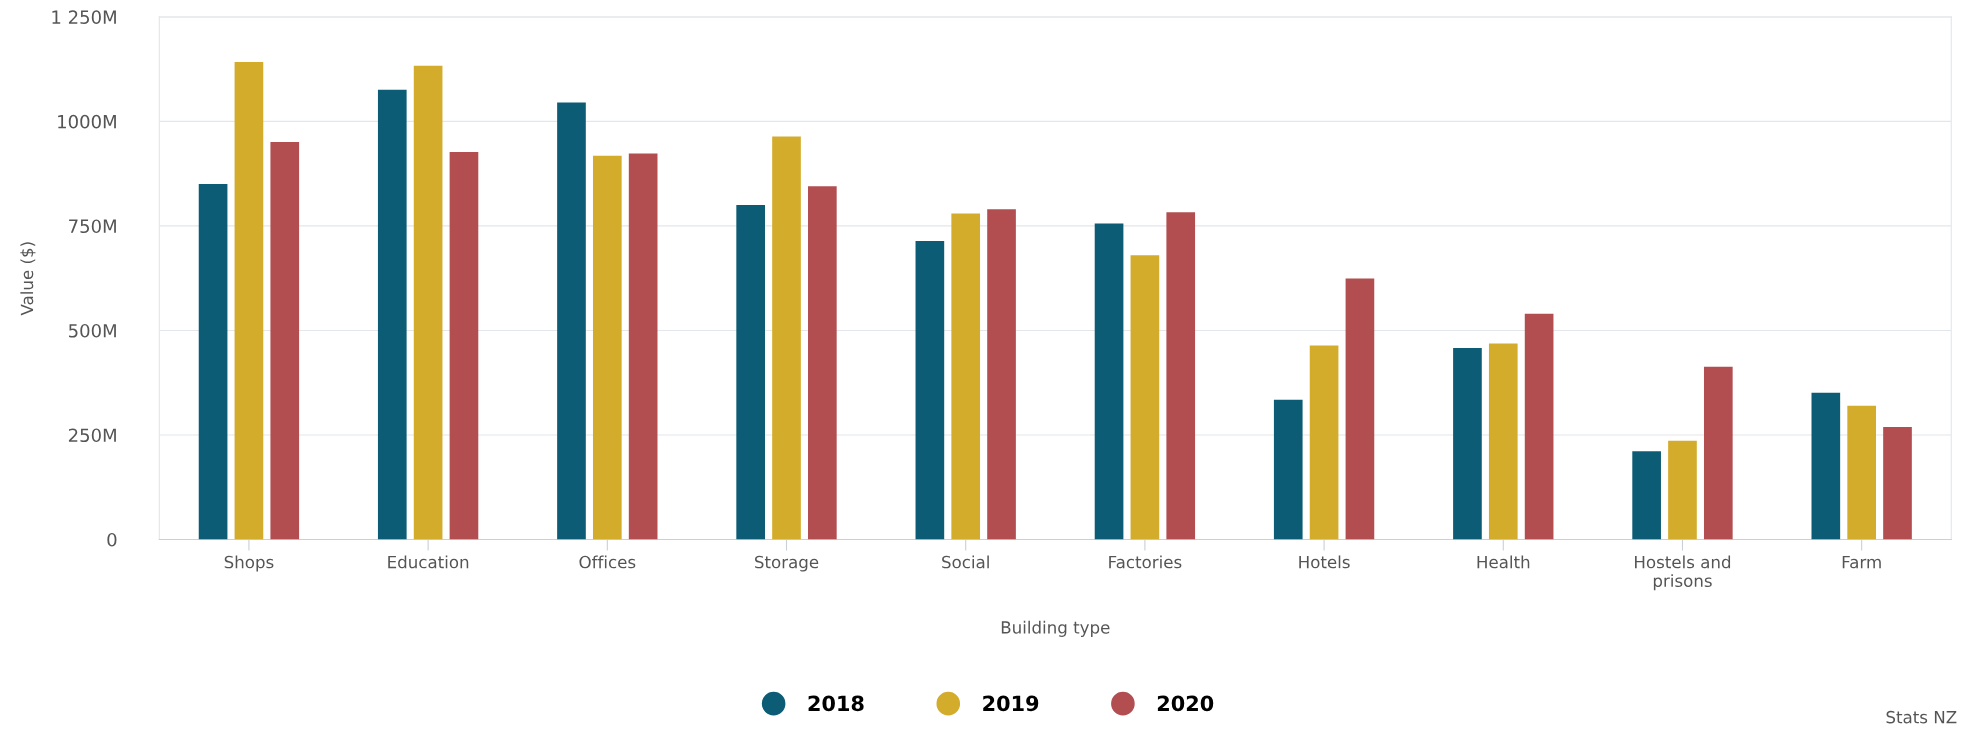  I want to click on x-tick-label: Shops, so click(249, 563).